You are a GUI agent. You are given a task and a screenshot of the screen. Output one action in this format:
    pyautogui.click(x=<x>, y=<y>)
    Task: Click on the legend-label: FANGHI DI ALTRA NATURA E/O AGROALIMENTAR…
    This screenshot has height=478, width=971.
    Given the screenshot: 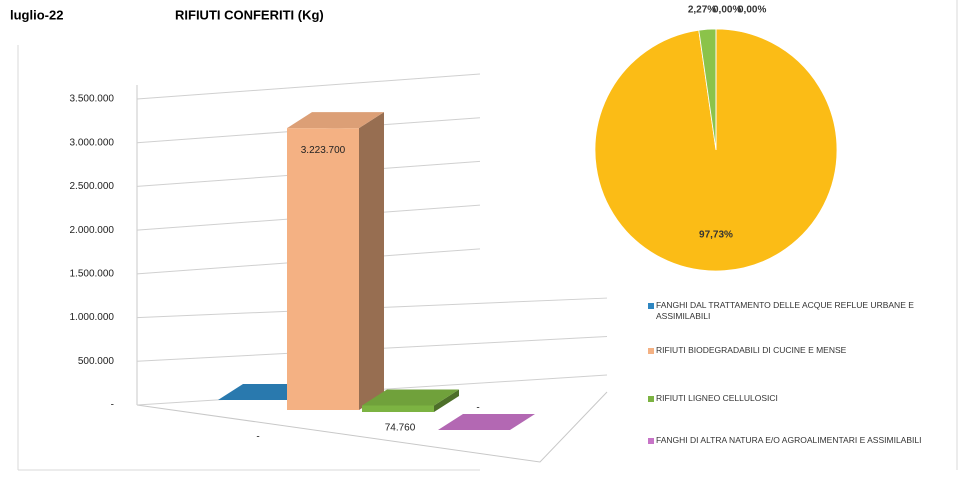 What is the action you would take?
    pyautogui.click(x=789, y=440)
    